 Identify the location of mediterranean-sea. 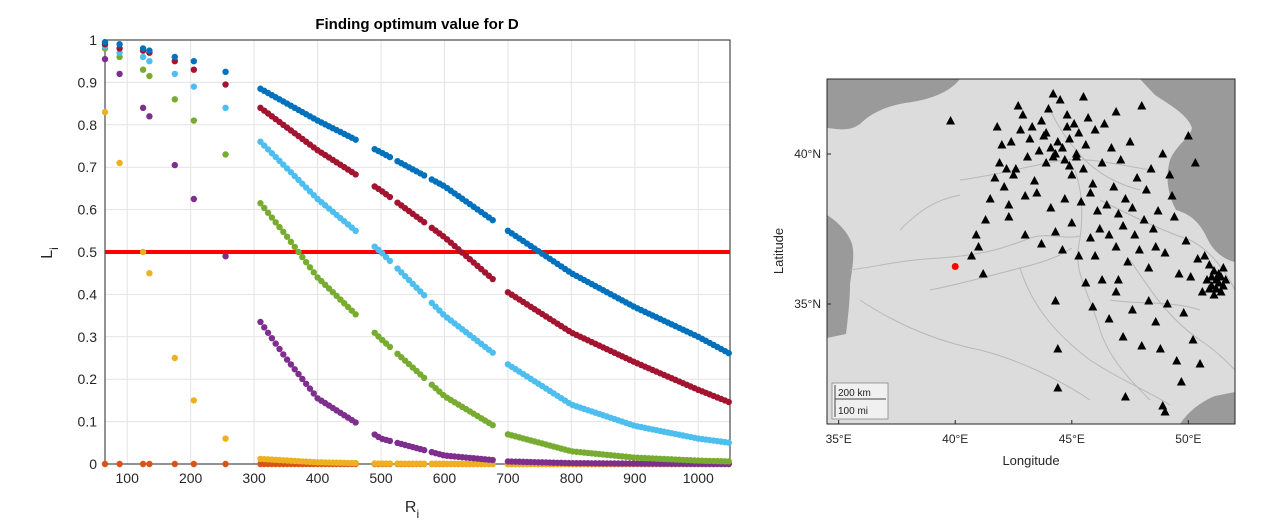
(840, 276).